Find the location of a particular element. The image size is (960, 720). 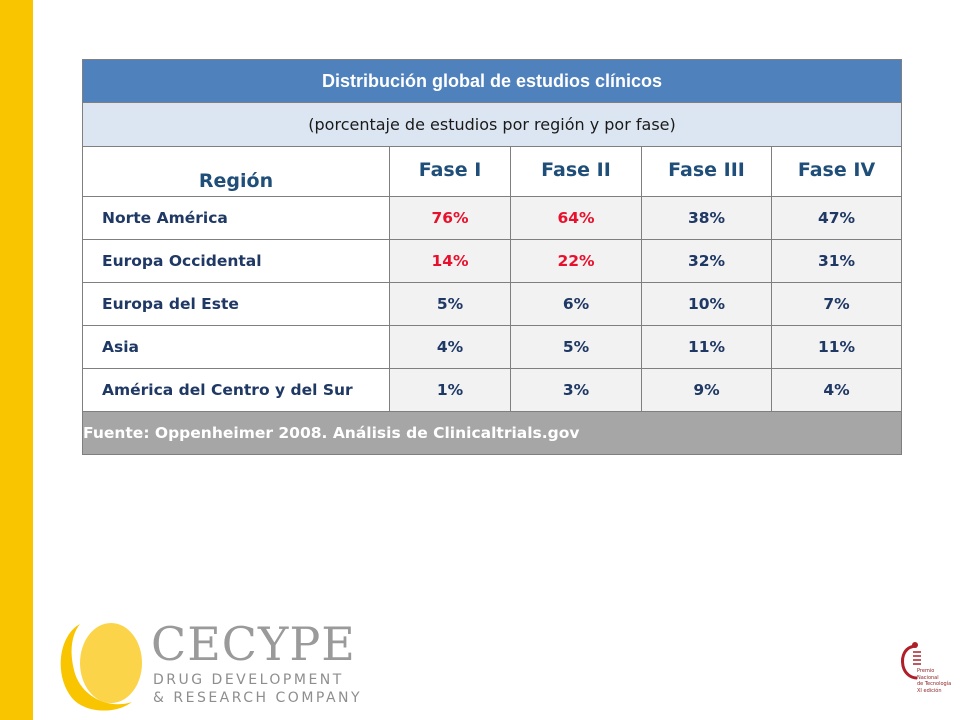

region-cell: Asia is located at coordinates (236, 347).